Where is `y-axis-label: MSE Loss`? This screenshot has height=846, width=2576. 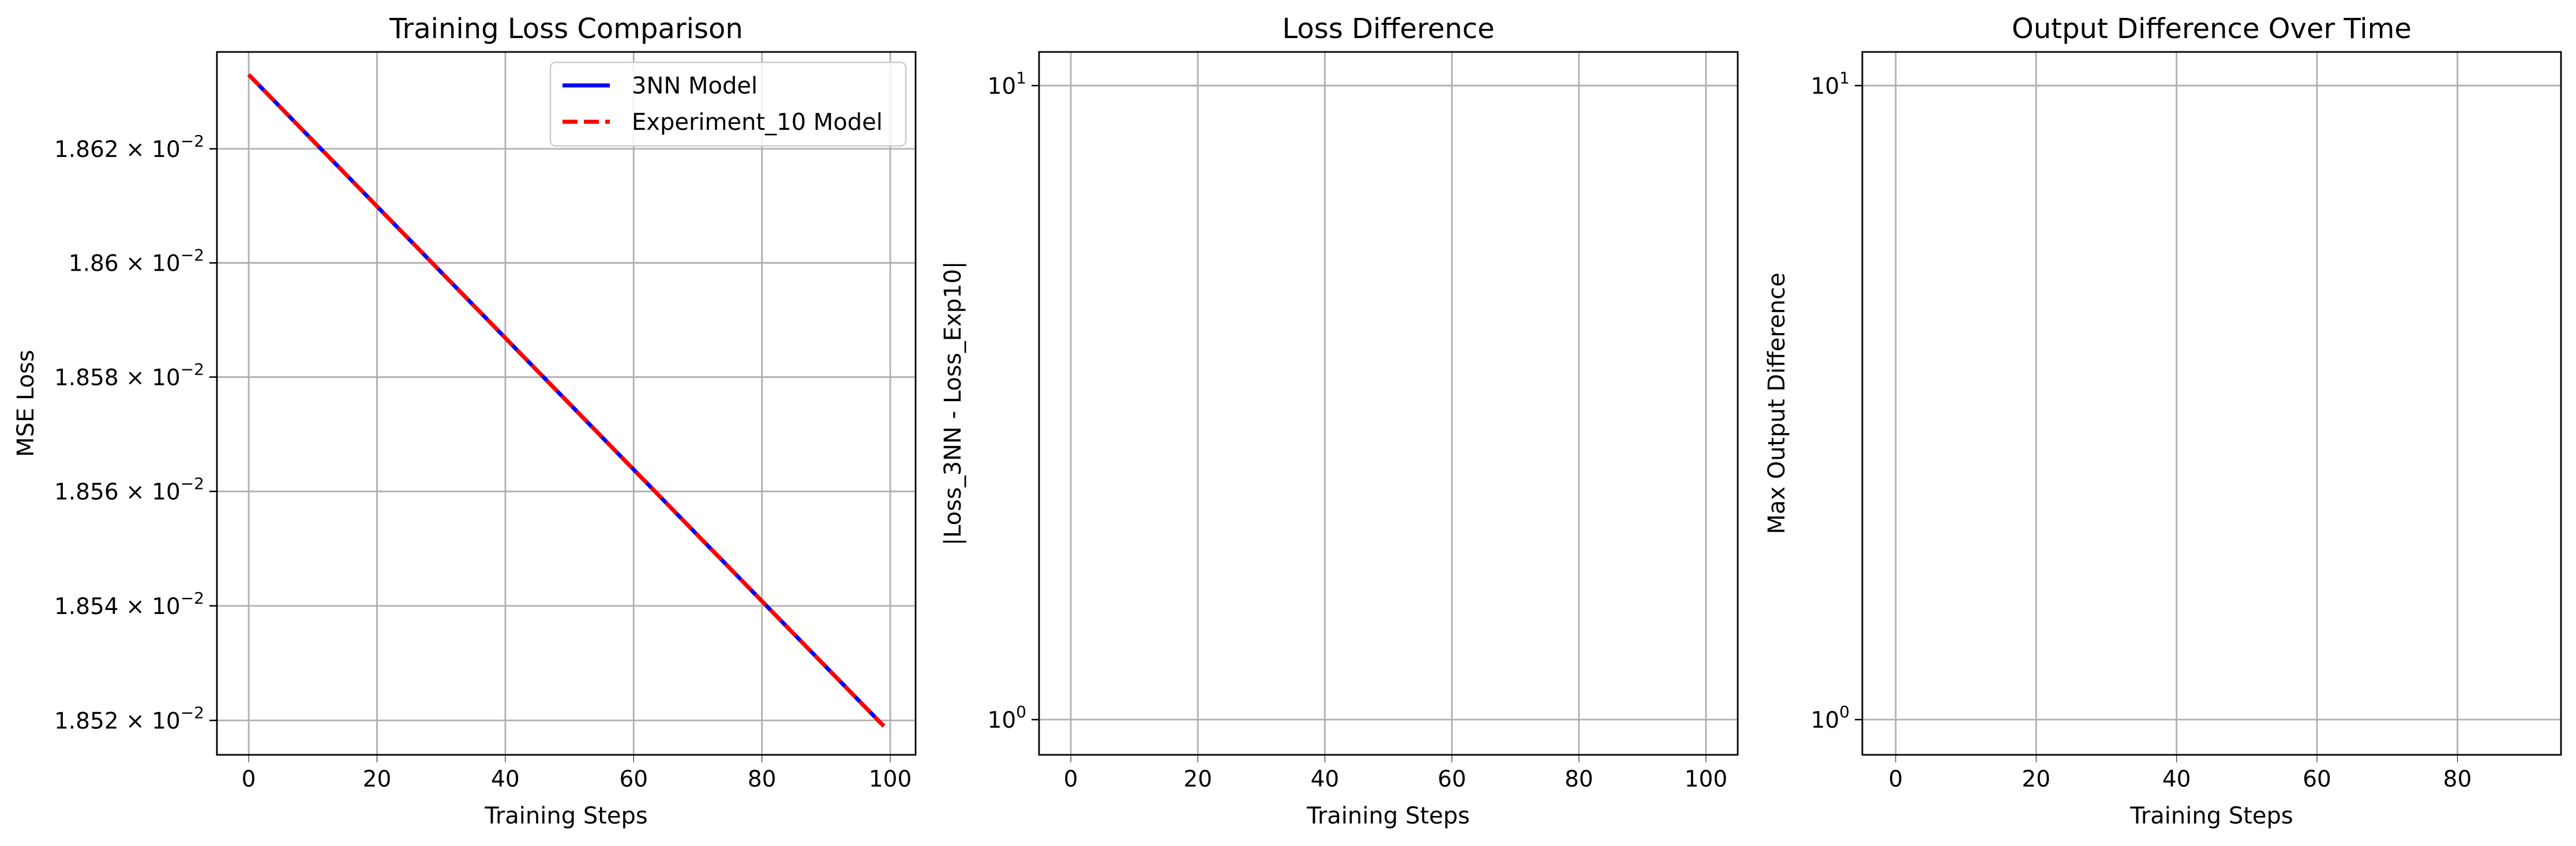
y-axis-label: MSE Loss is located at coordinates (26, 403).